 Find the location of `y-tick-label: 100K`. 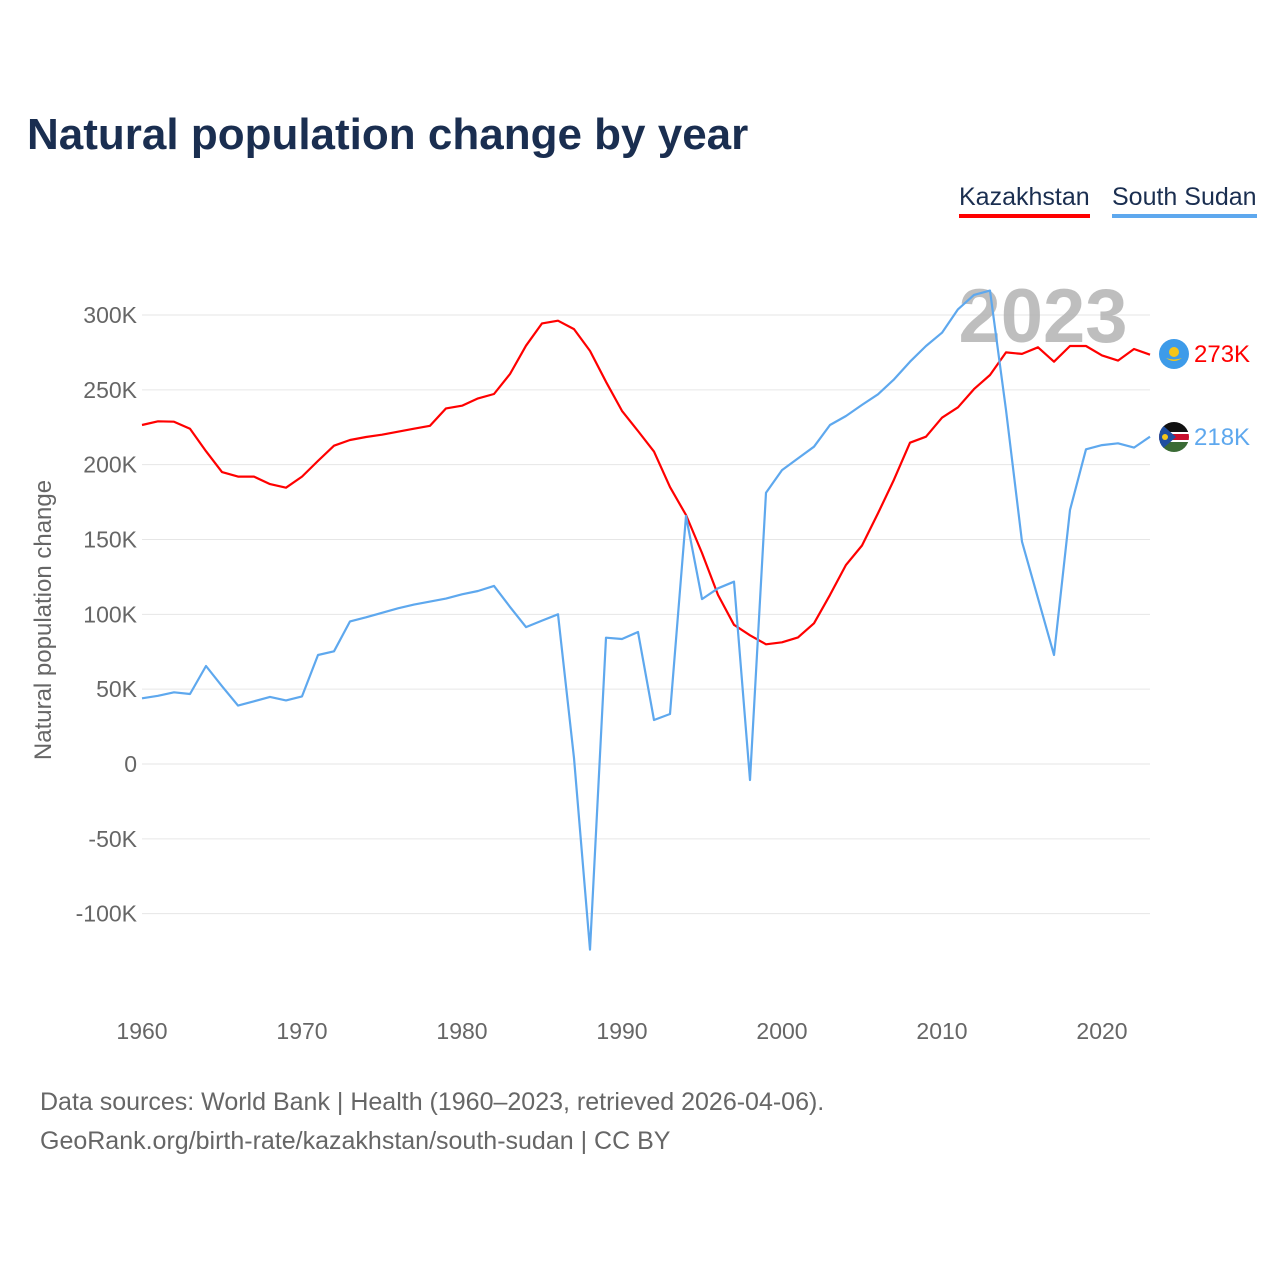

y-tick-label: 100K is located at coordinates (110, 614).